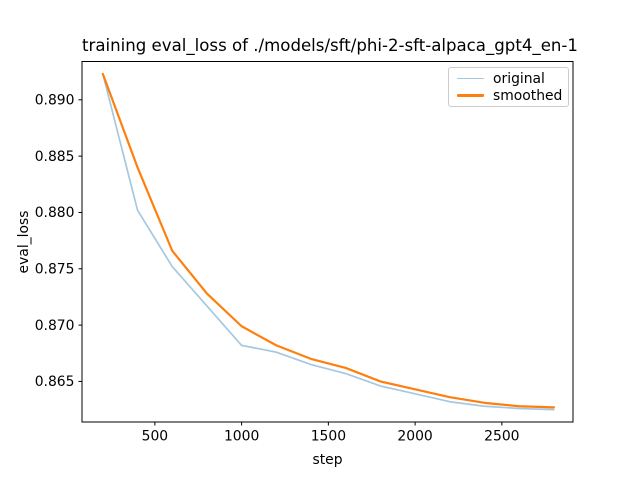 The width and height of the screenshot is (640, 480). Describe the element at coordinates (328, 437) in the screenshot. I see `x-tick-label: 1500` at that location.